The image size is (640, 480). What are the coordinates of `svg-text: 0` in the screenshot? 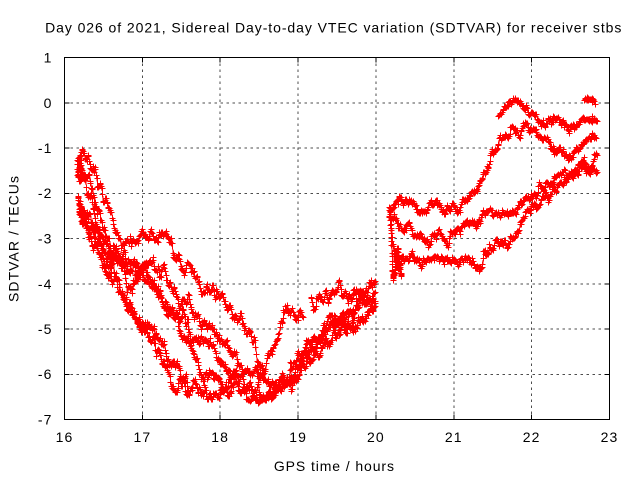 It's located at (48, 103).